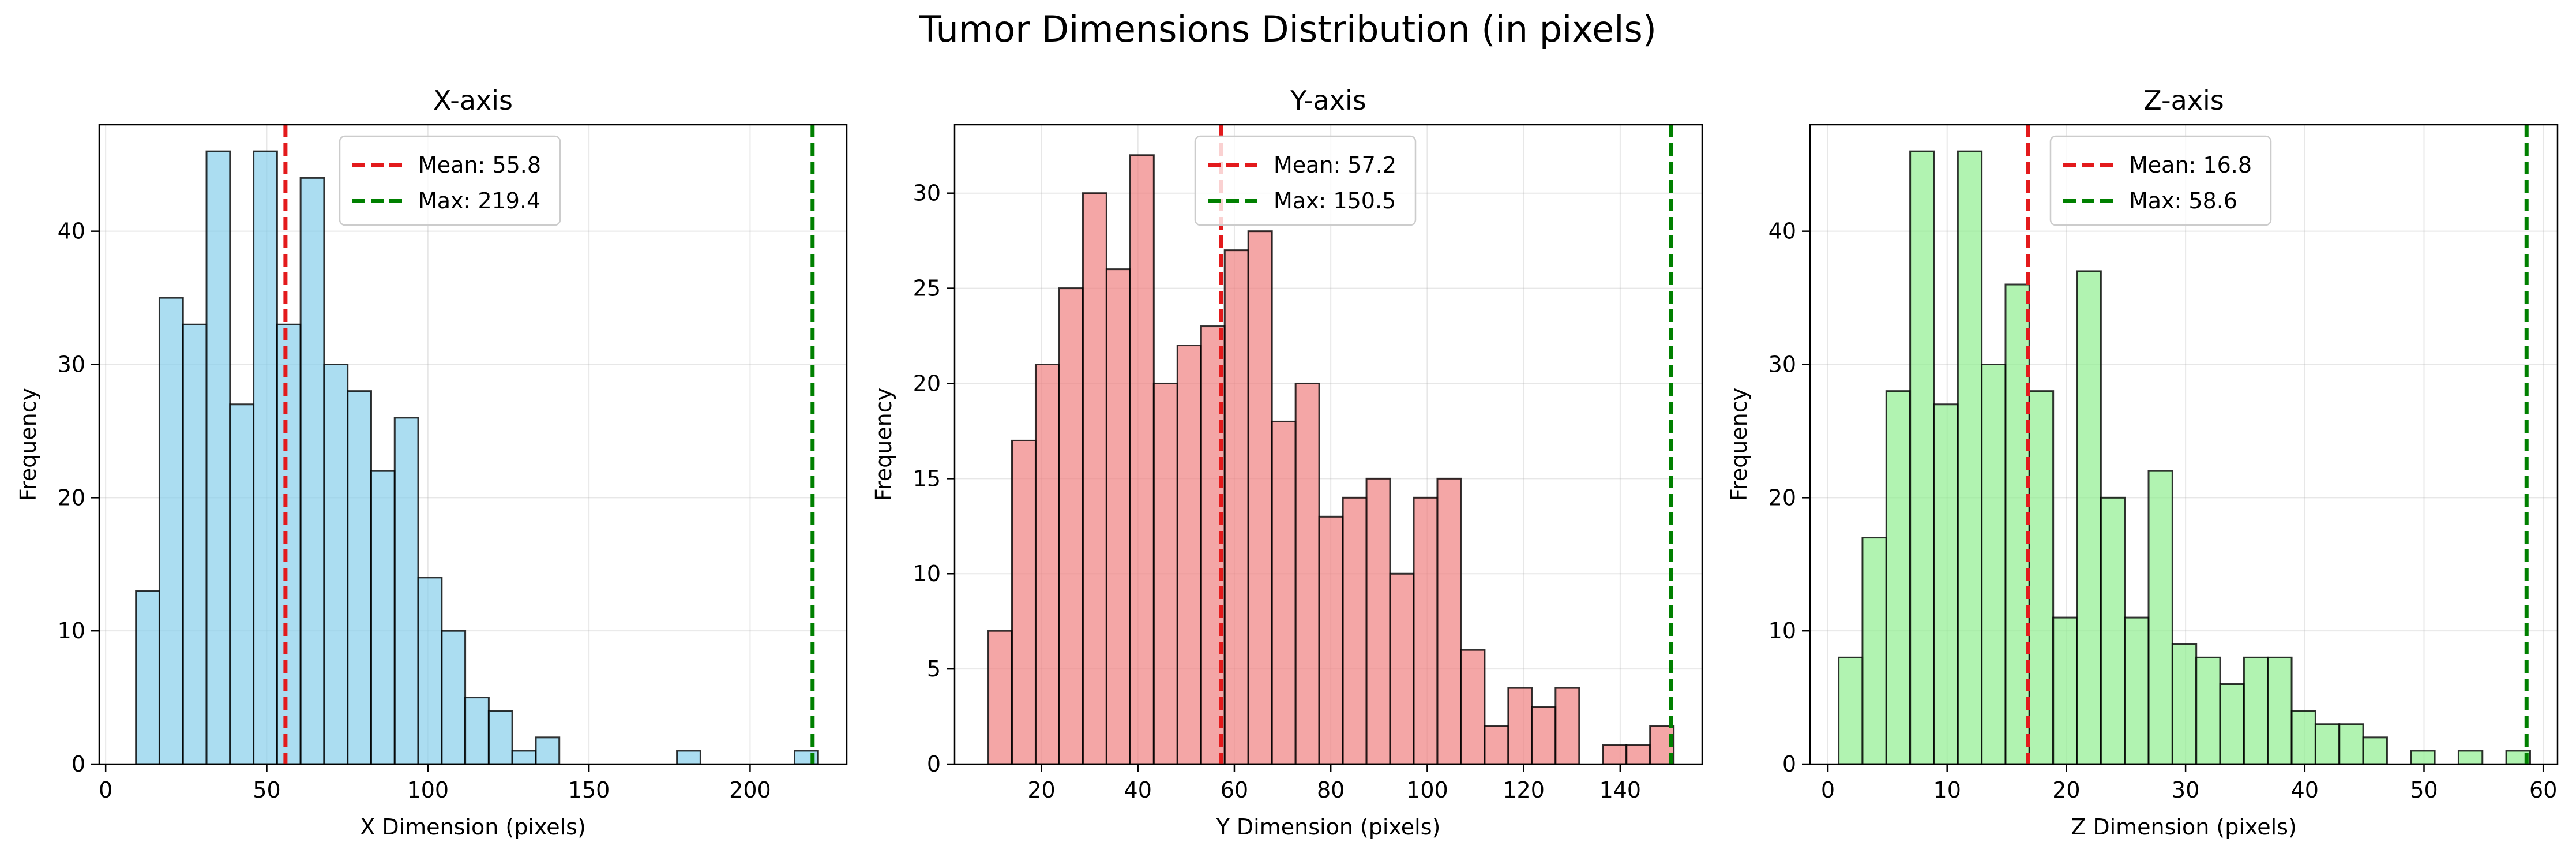 The image size is (2576, 857). What do you see at coordinates (927, 478) in the screenshot?
I see `y-tick-label: 15` at bounding box center [927, 478].